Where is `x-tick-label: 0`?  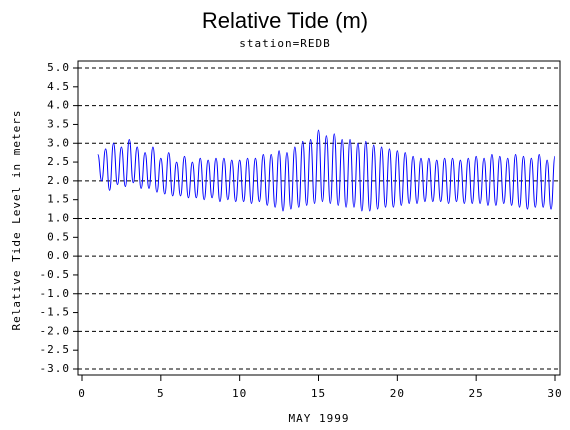
x-tick-label: 0 is located at coordinates (82, 393).